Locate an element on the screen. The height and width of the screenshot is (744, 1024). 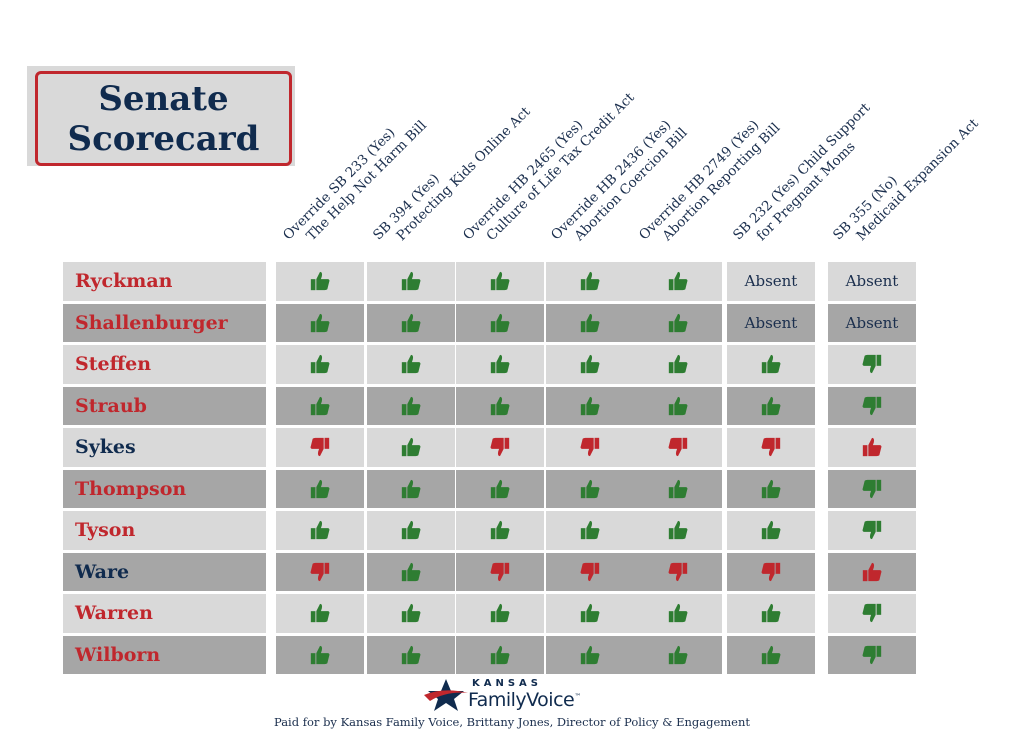
logo-family-voice-text: FamilyVoice™ is located at coordinates (524, 700).